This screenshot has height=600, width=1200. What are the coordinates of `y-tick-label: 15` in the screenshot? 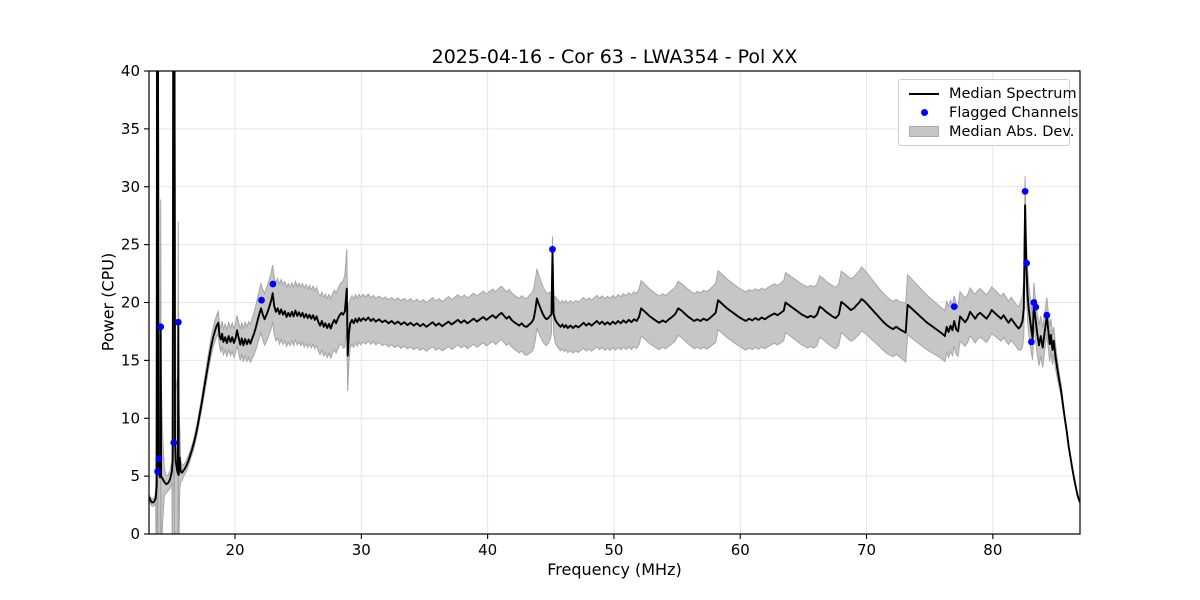 It's located at (130, 360).